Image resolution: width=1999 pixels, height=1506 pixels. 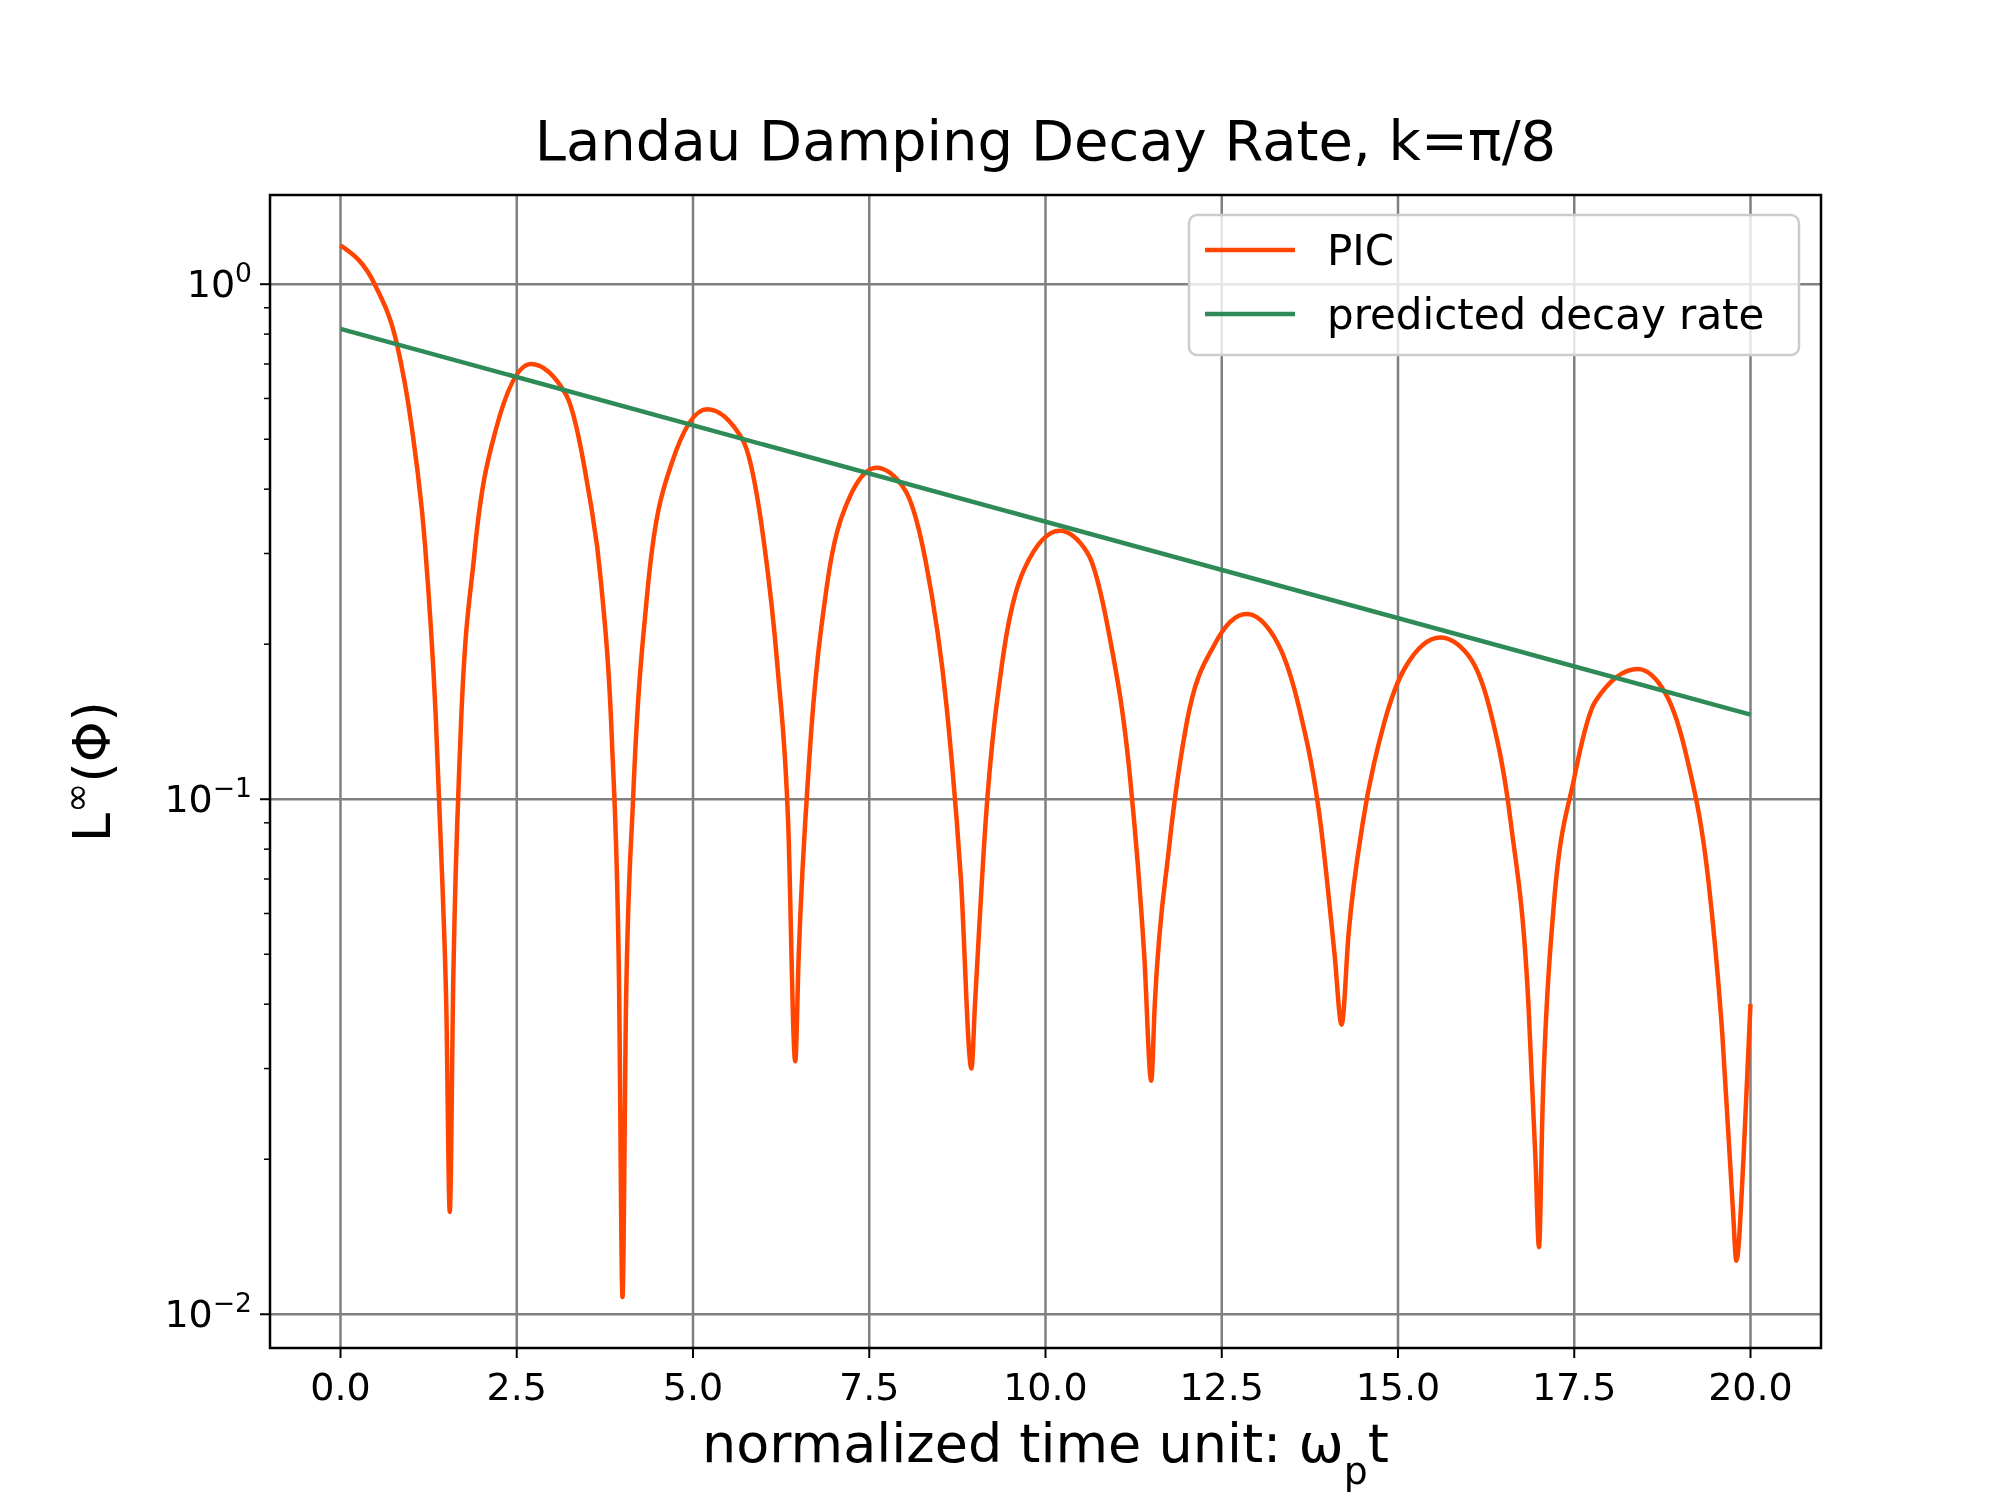 I want to click on x-tick-label: 15.0, so click(x=1398, y=1387).